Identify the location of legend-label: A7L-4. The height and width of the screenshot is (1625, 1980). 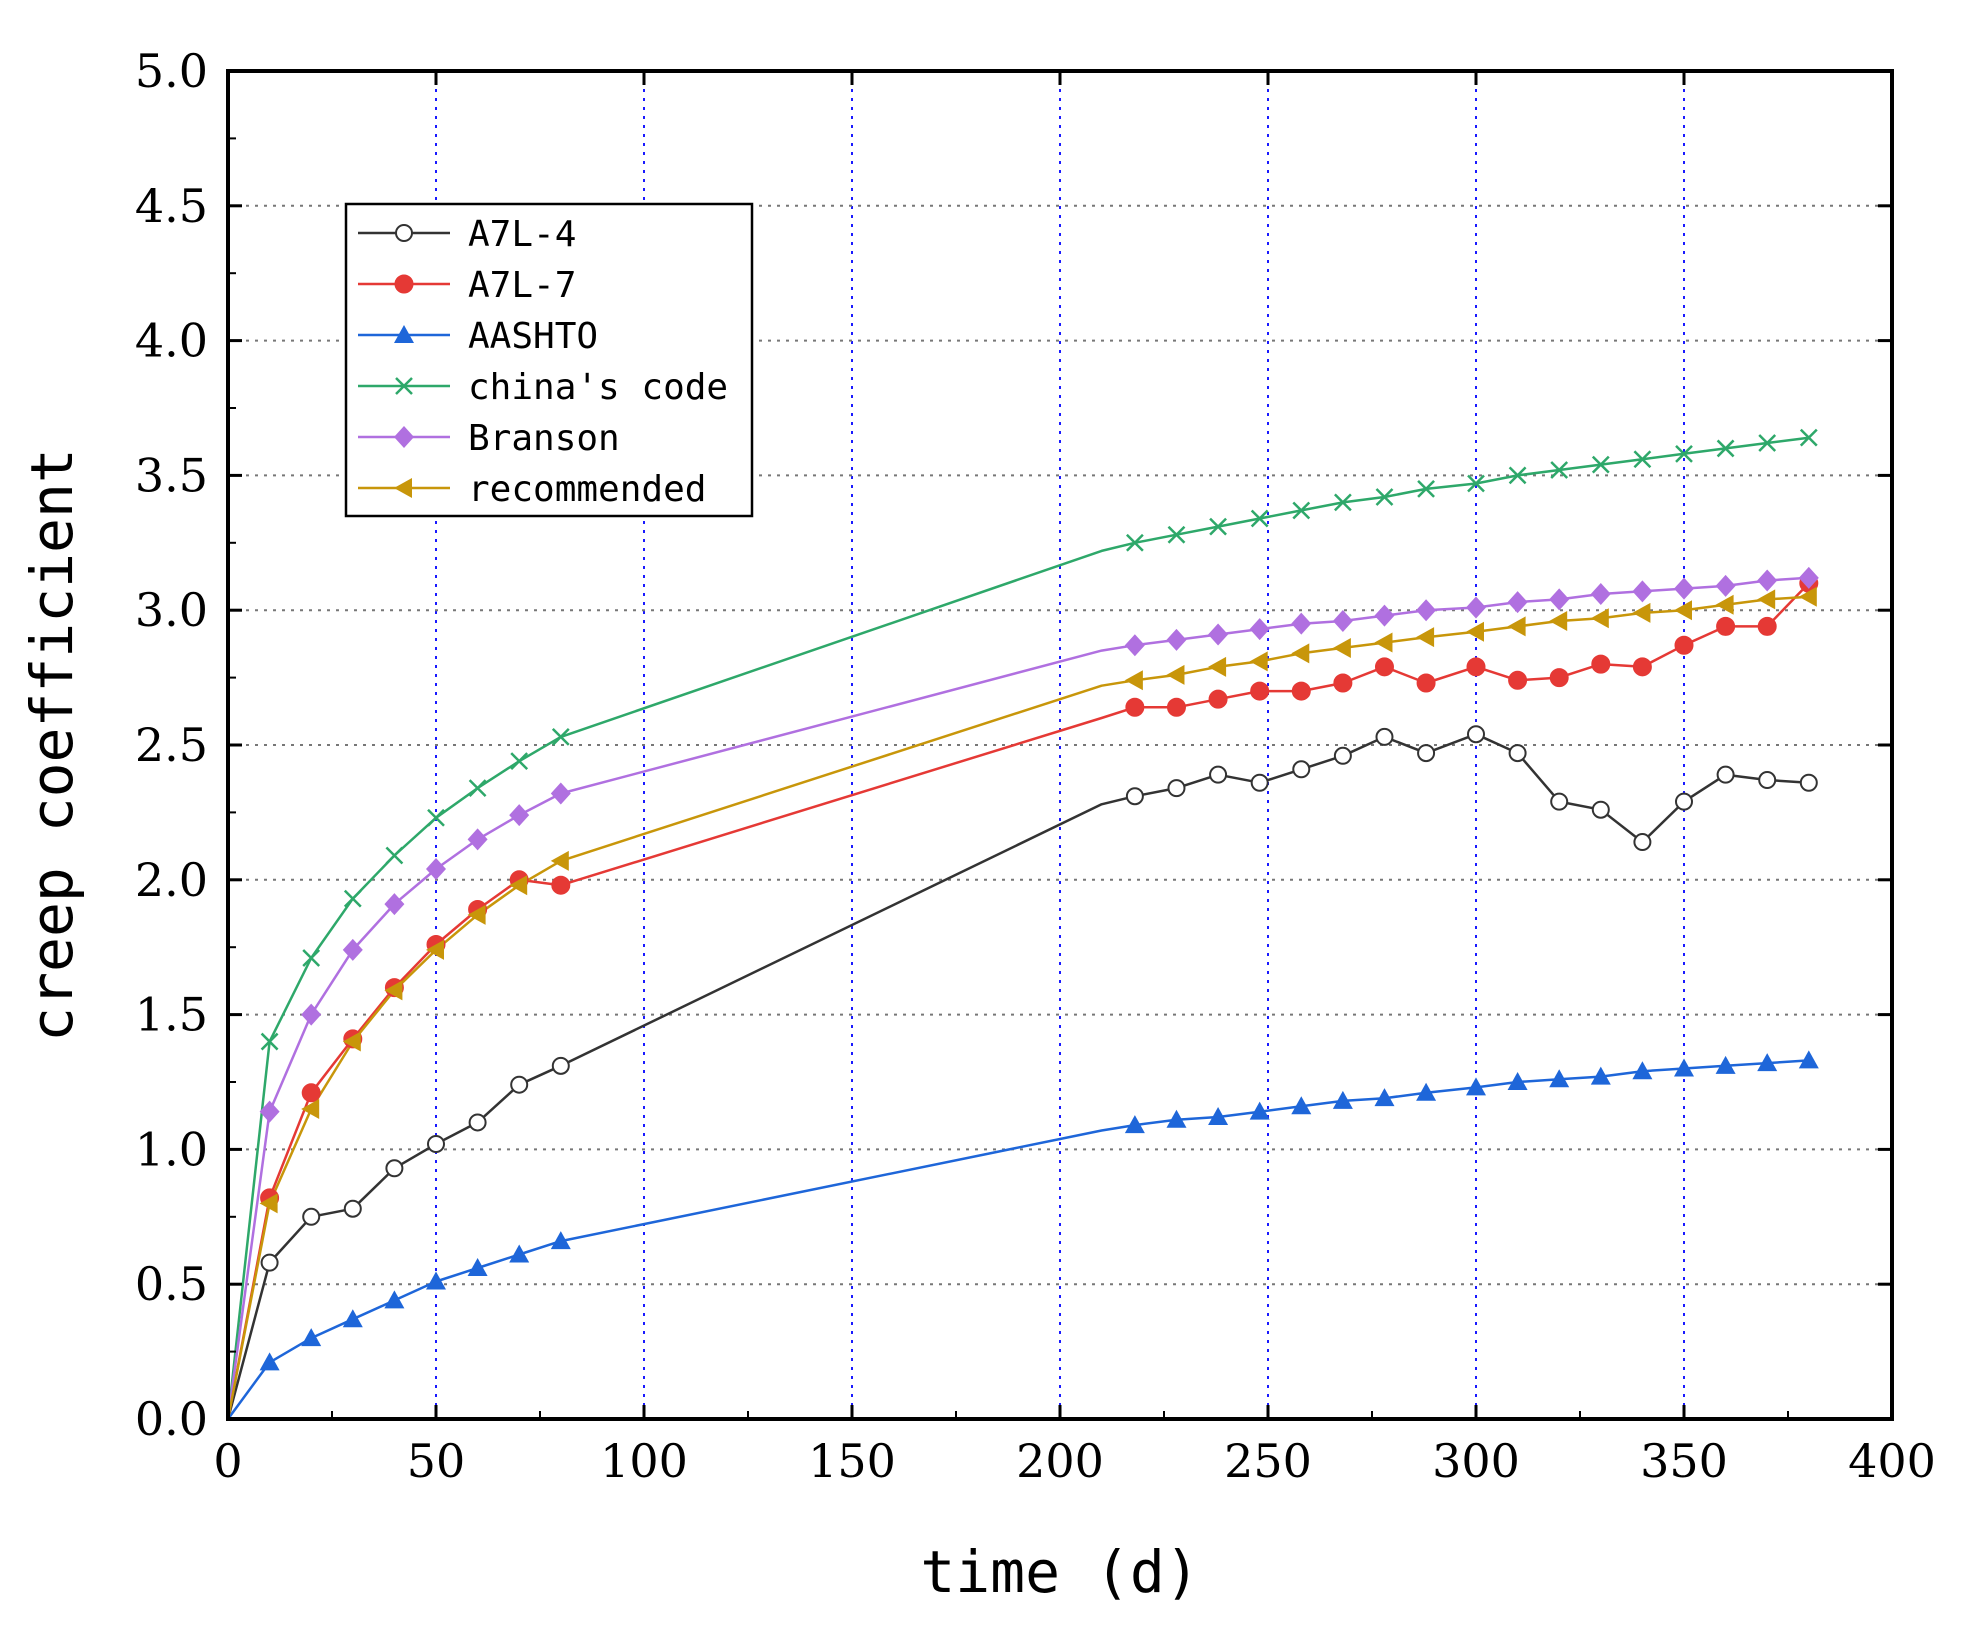
(522, 234).